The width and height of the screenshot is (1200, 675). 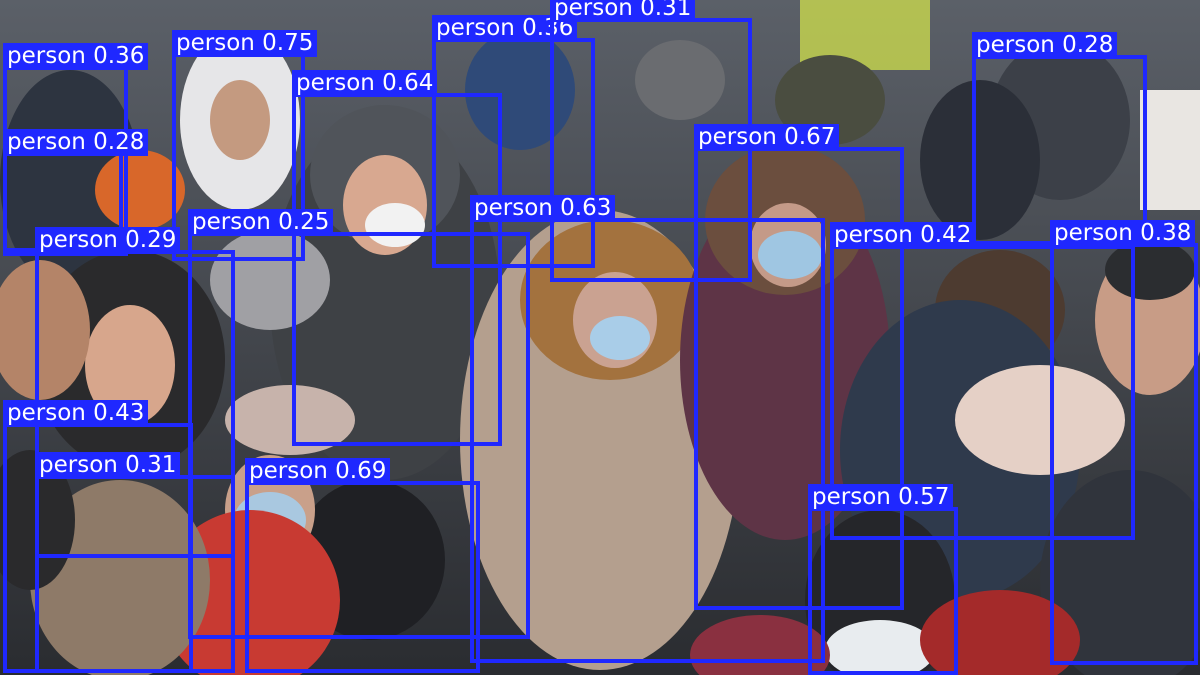 I want to click on detection-box: person 0.67, so click(x=799, y=367).